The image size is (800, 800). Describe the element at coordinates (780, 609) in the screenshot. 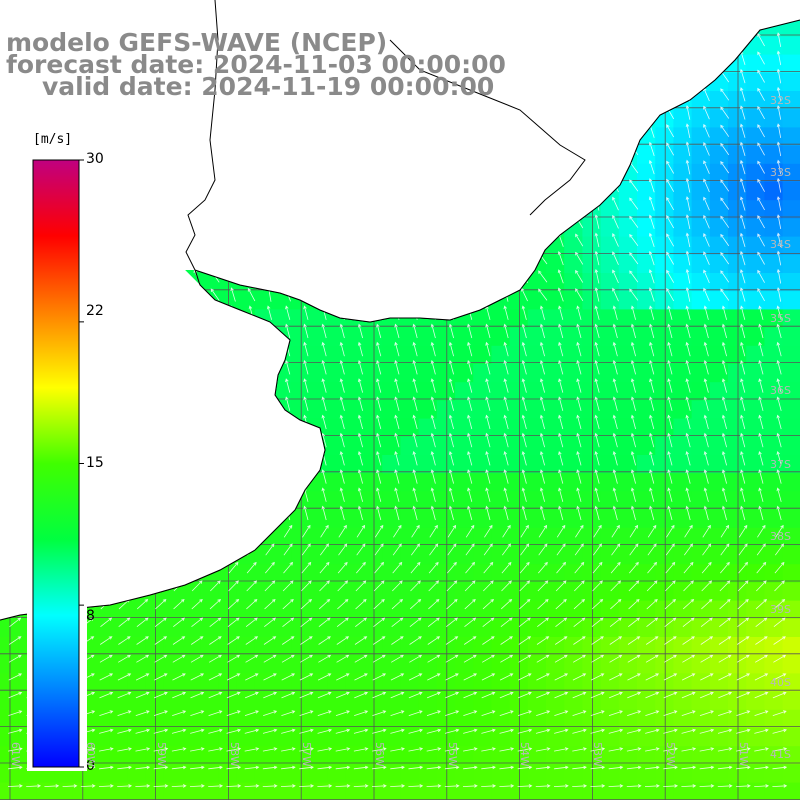

I see `lat-label: 39S` at that location.